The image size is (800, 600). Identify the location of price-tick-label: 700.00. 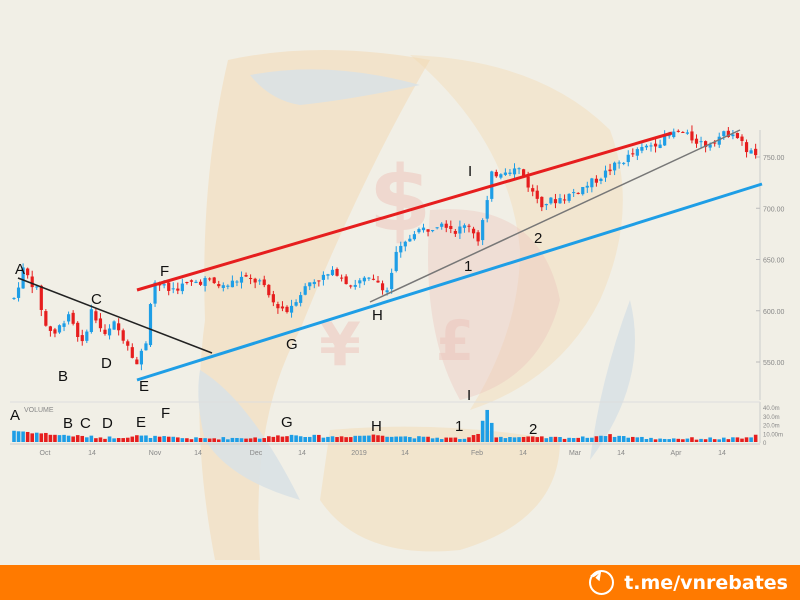
(774, 209).